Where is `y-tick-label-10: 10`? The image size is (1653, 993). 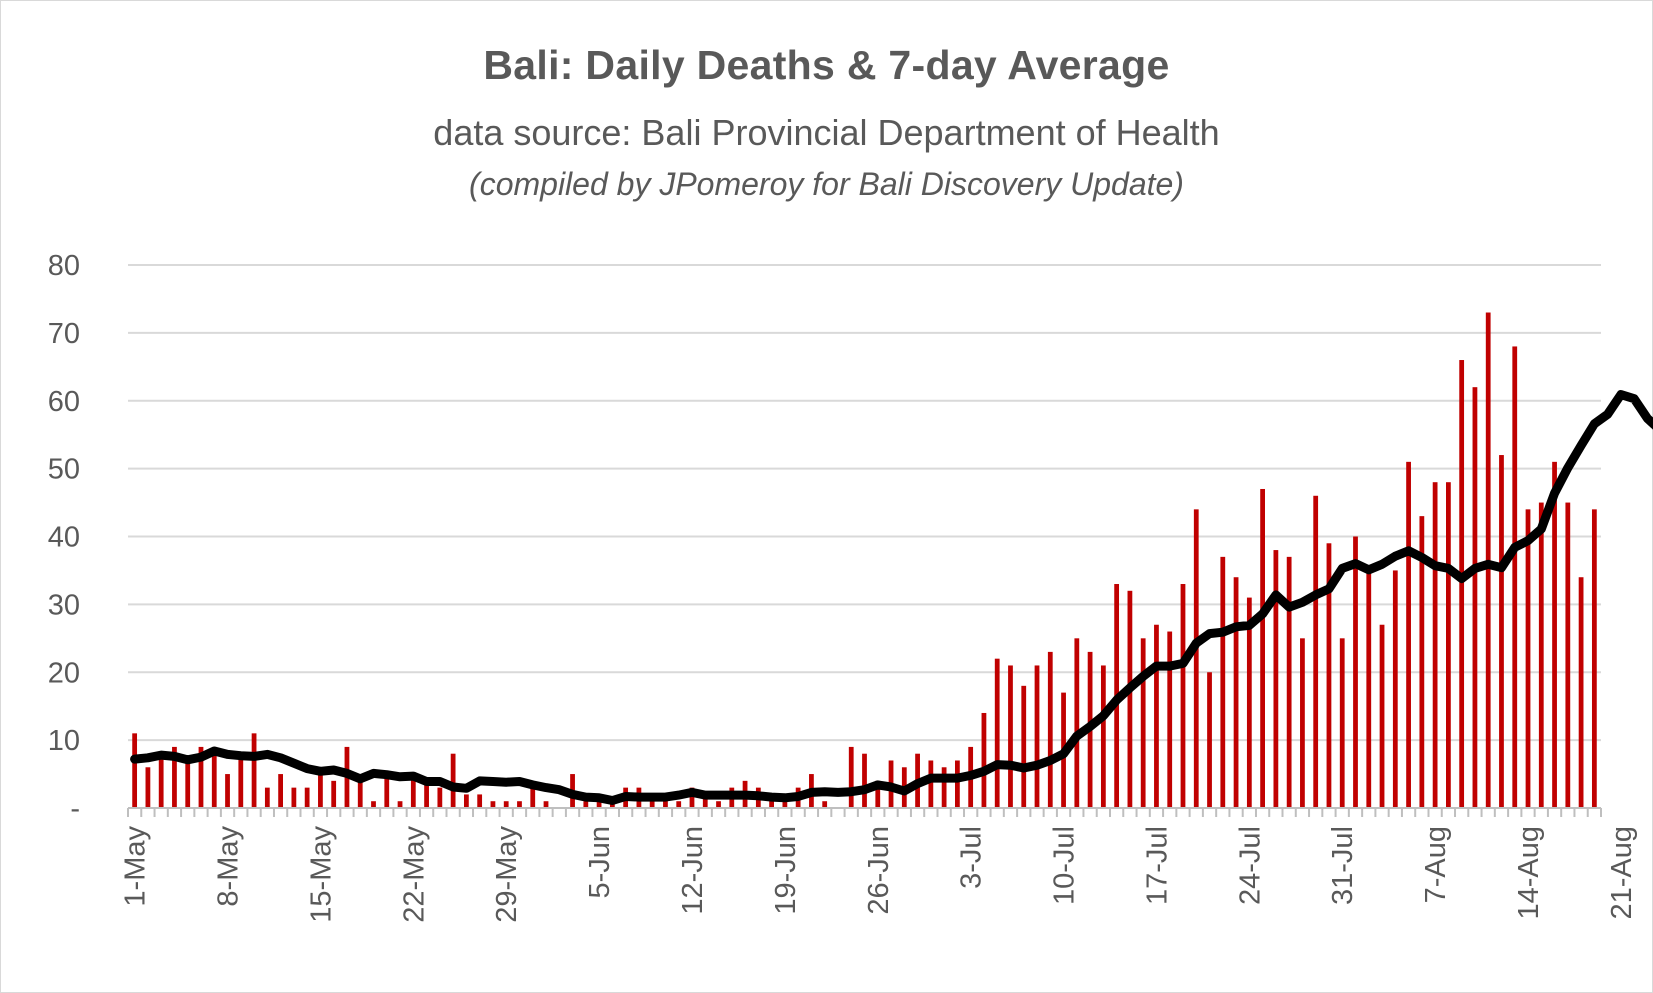
y-tick-label-10: 10 is located at coordinates (64, 741).